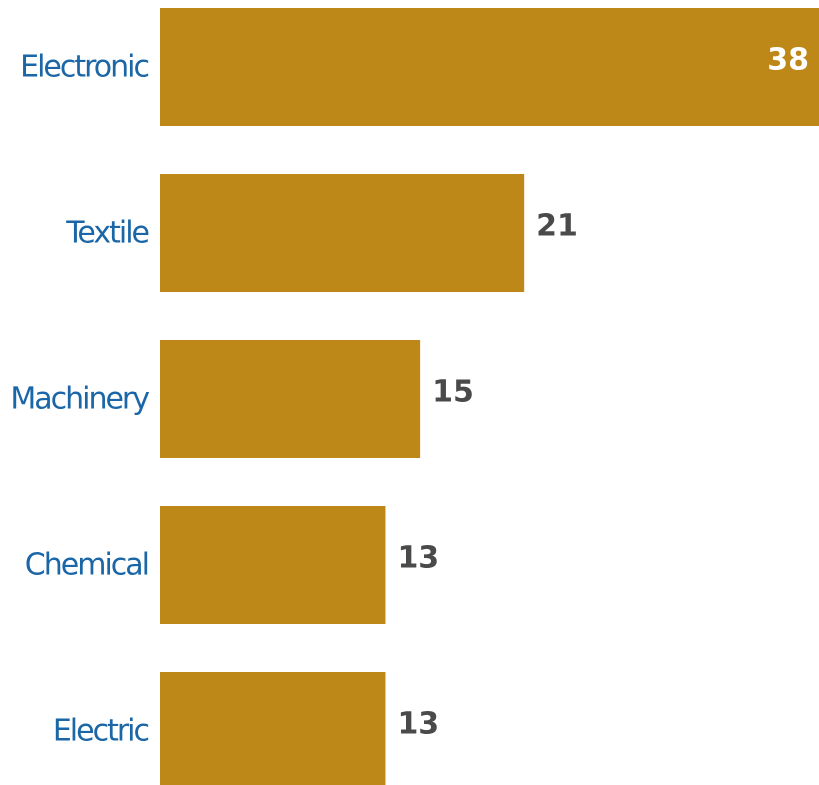 This screenshot has height=785, width=819. Describe the element at coordinates (290, 399) in the screenshot. I see `bar-machinery` at that location.